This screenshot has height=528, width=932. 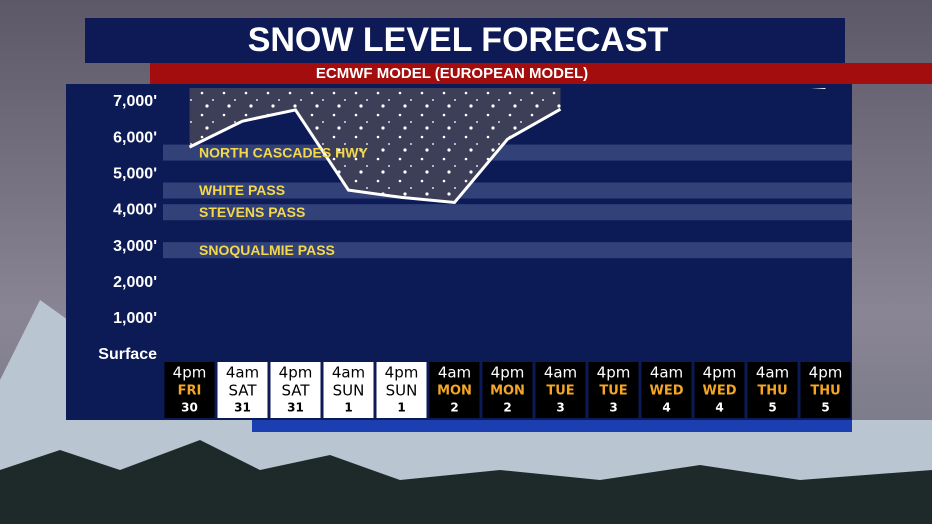 What do you see at coordinates (127, 354) in the screenshot?
I see `y-tick-label: Surface` at bounding box center [127, 354].